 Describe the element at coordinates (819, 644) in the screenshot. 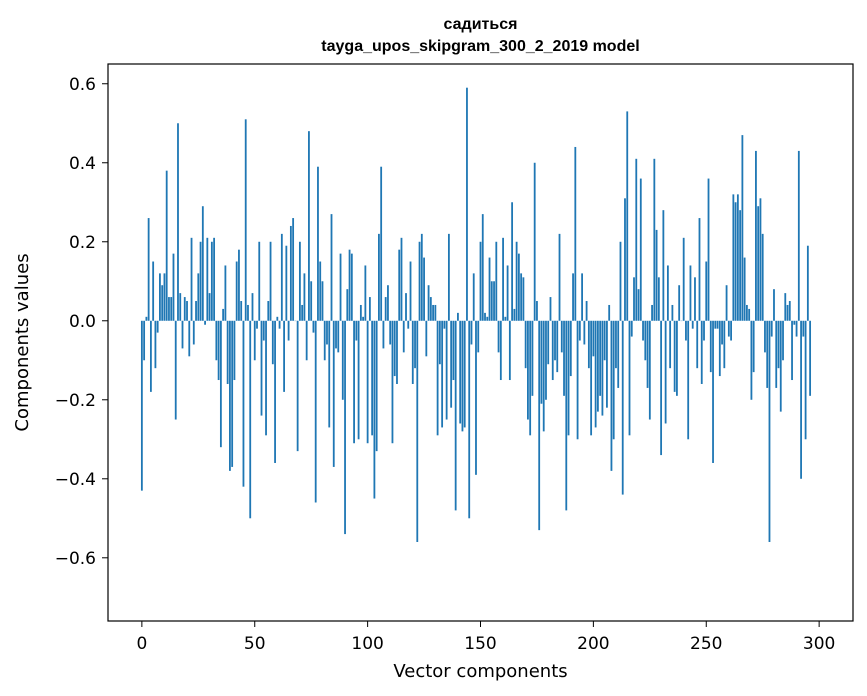

I see `x-tick-label: 300` at that location.